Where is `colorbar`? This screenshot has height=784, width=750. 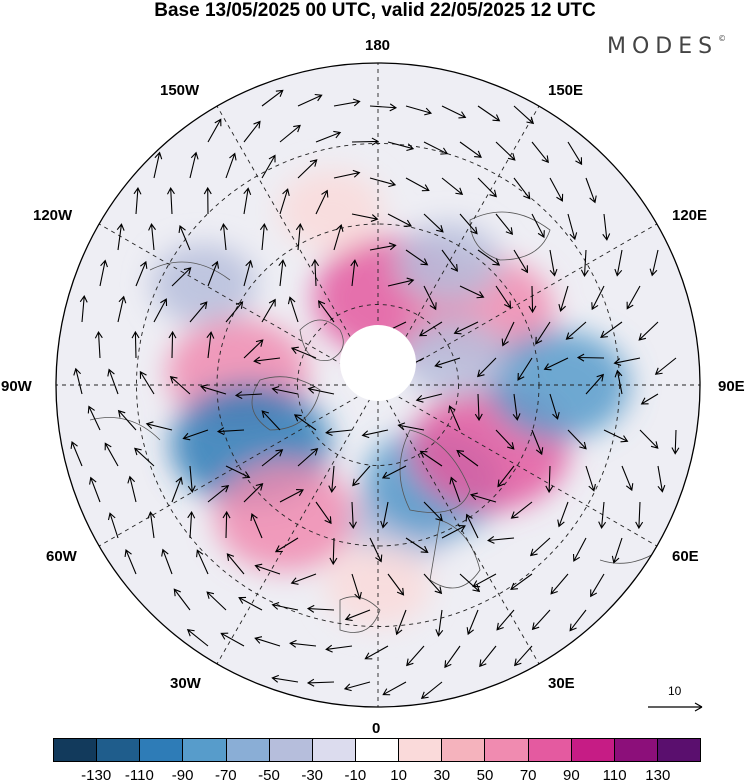 colorbar is located at coordinates (377, 750).